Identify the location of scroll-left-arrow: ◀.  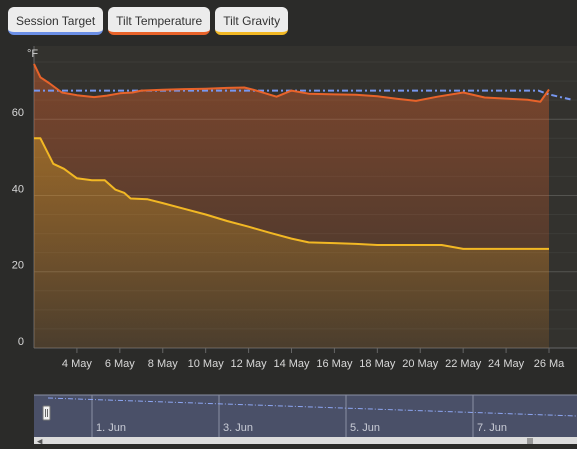
(40, 442).